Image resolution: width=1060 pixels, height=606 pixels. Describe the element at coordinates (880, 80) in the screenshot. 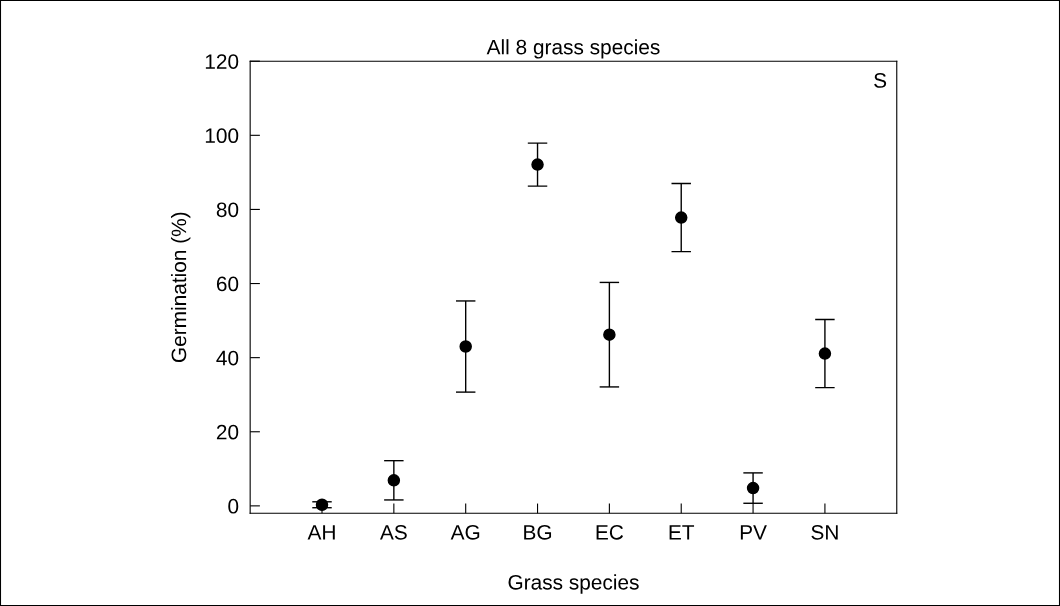

I see `annotation: S` at that location.